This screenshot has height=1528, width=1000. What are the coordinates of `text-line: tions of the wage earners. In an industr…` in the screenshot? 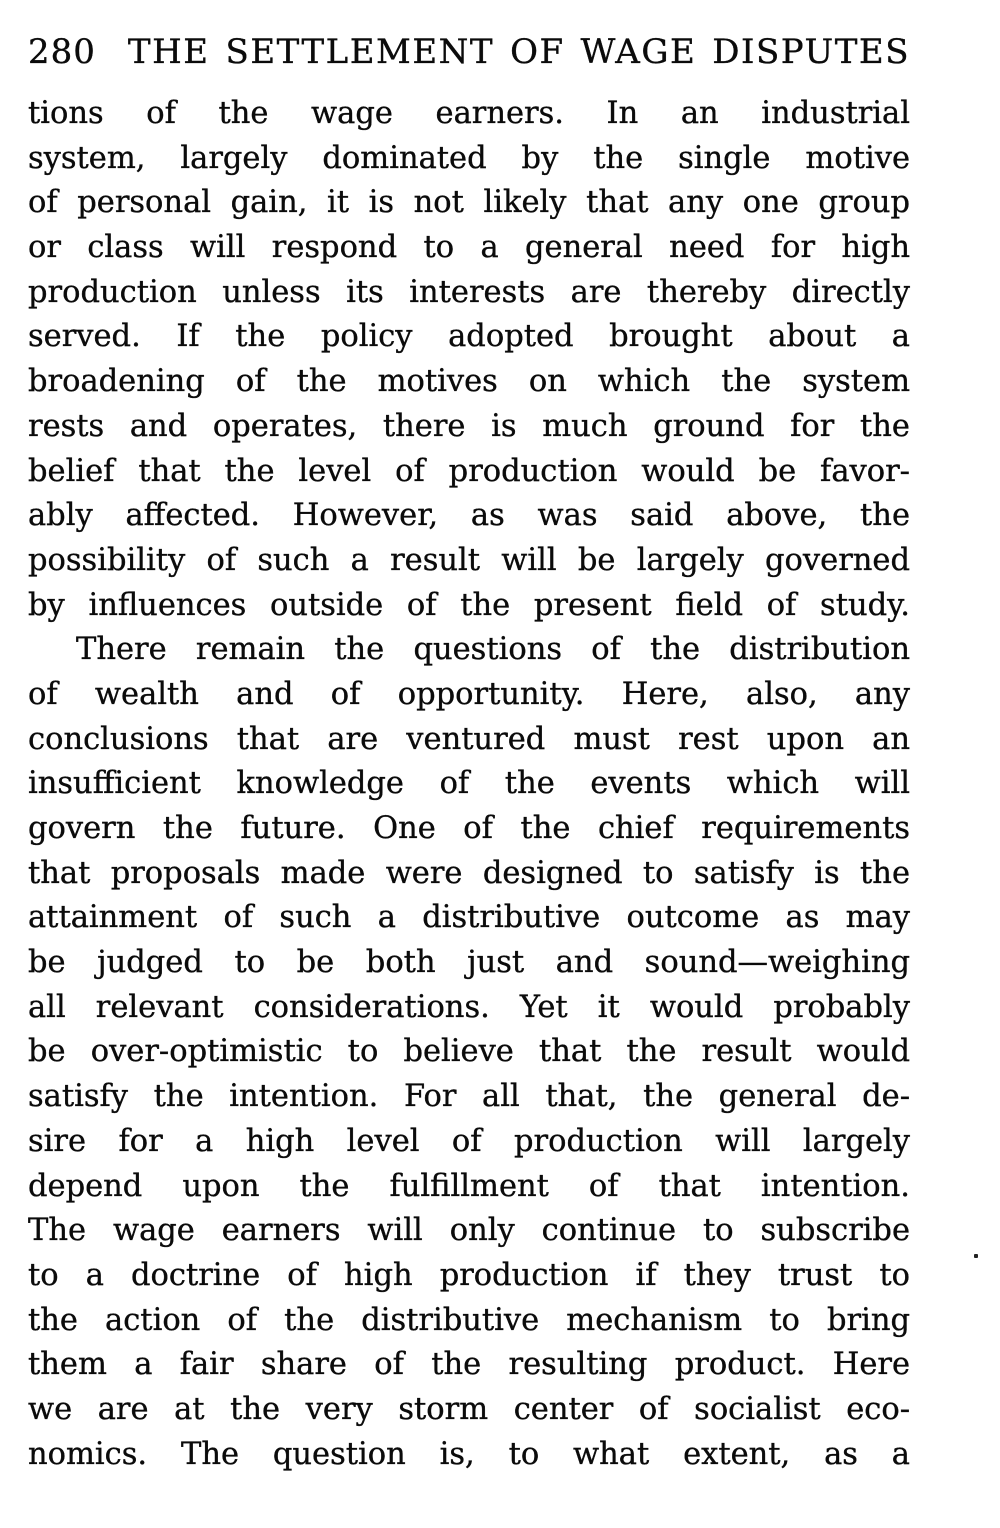 It's located at (469, 113).